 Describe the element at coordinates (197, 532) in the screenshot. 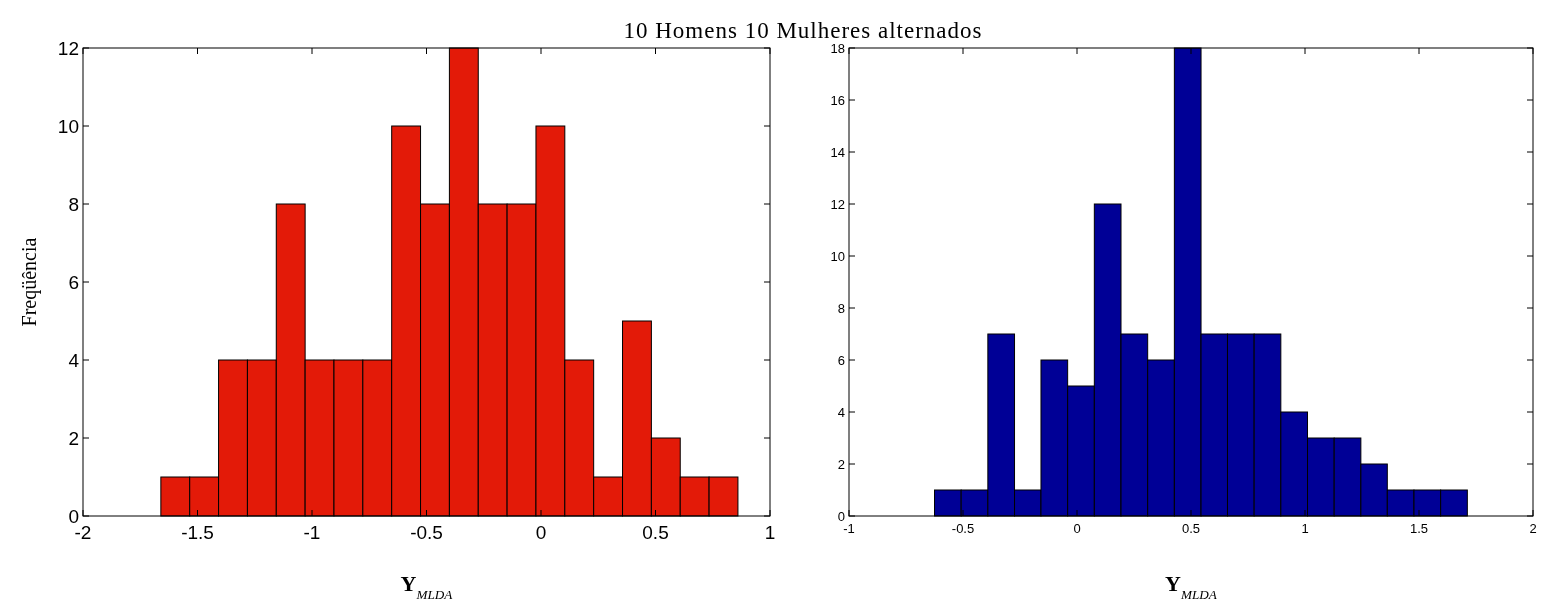

I see `x-tick-label: -1.5` at that location.